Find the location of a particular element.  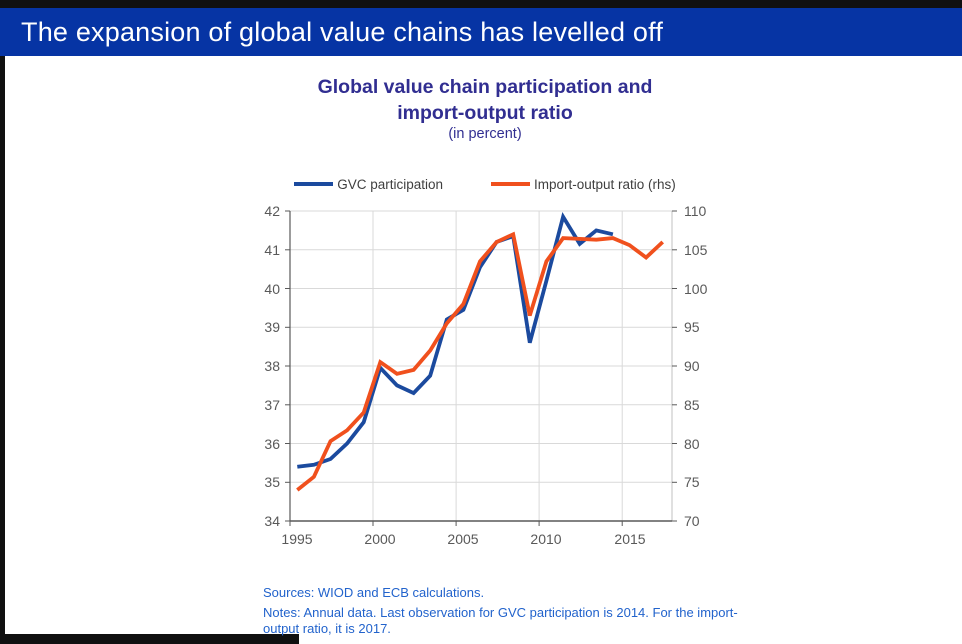

y-axis-right-tick-label: 95 is located at coordinates (692, 327).